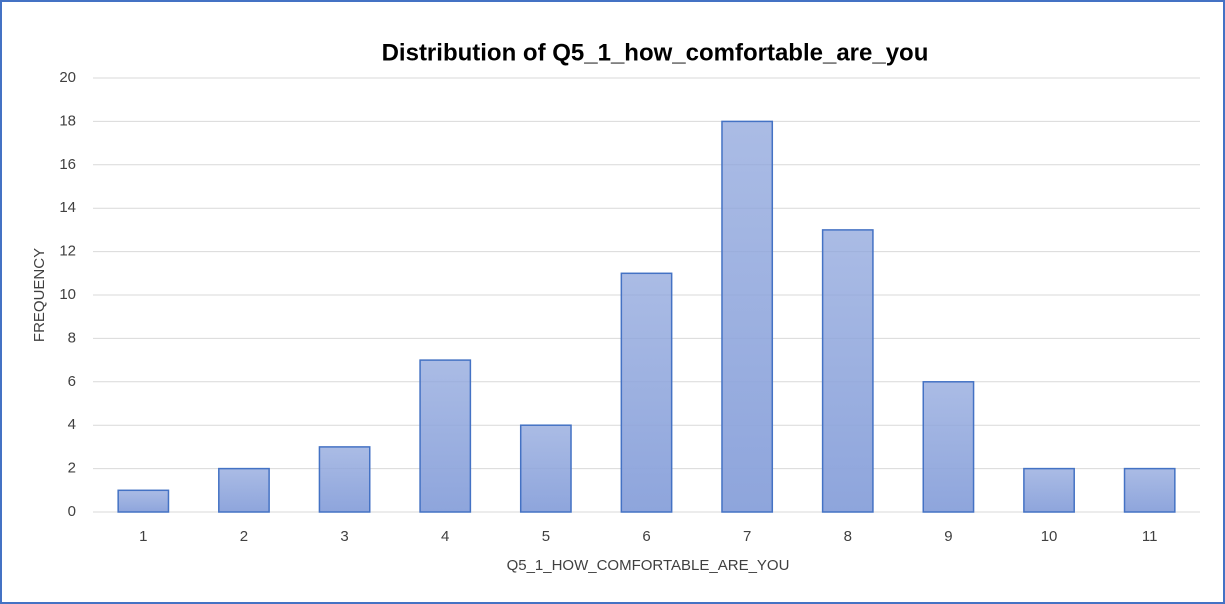 This screenshot has height=604, width=1225. What do you see at coordinates (72, 381) in the screenshot?
I see `y-tick-label: 6` at bounding box center [72, 381].